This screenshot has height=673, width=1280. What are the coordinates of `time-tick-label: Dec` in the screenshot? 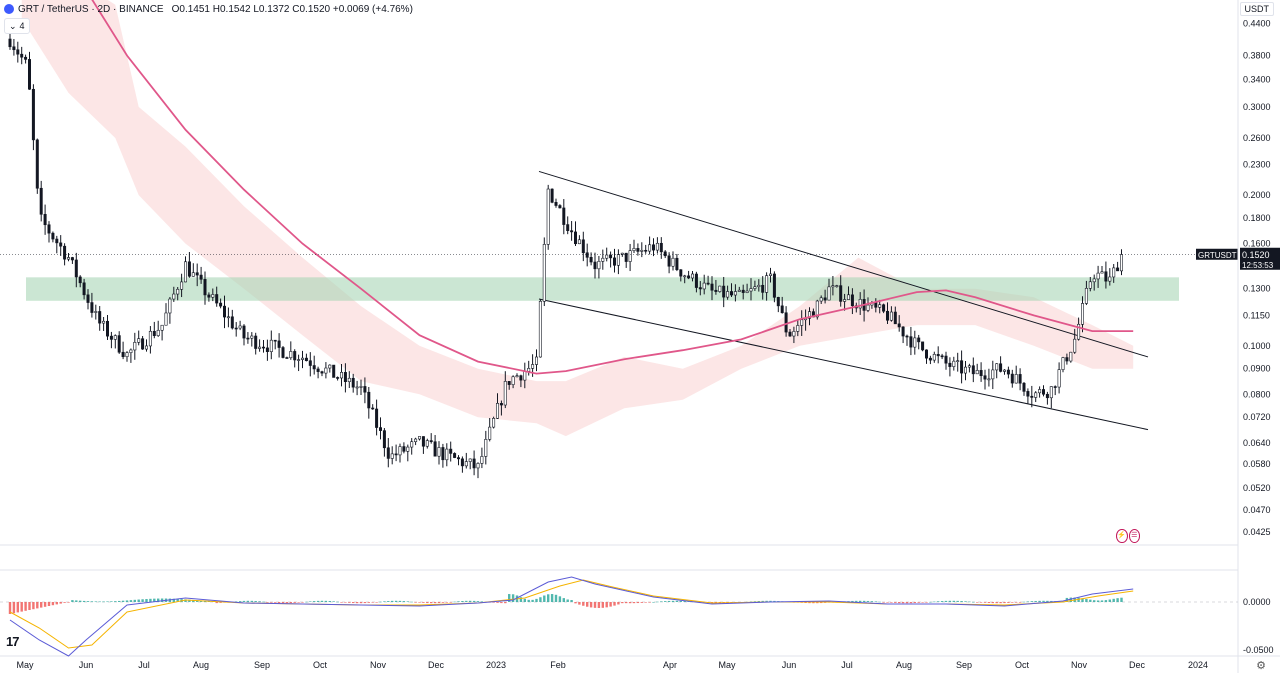 It's located at (436, 665).